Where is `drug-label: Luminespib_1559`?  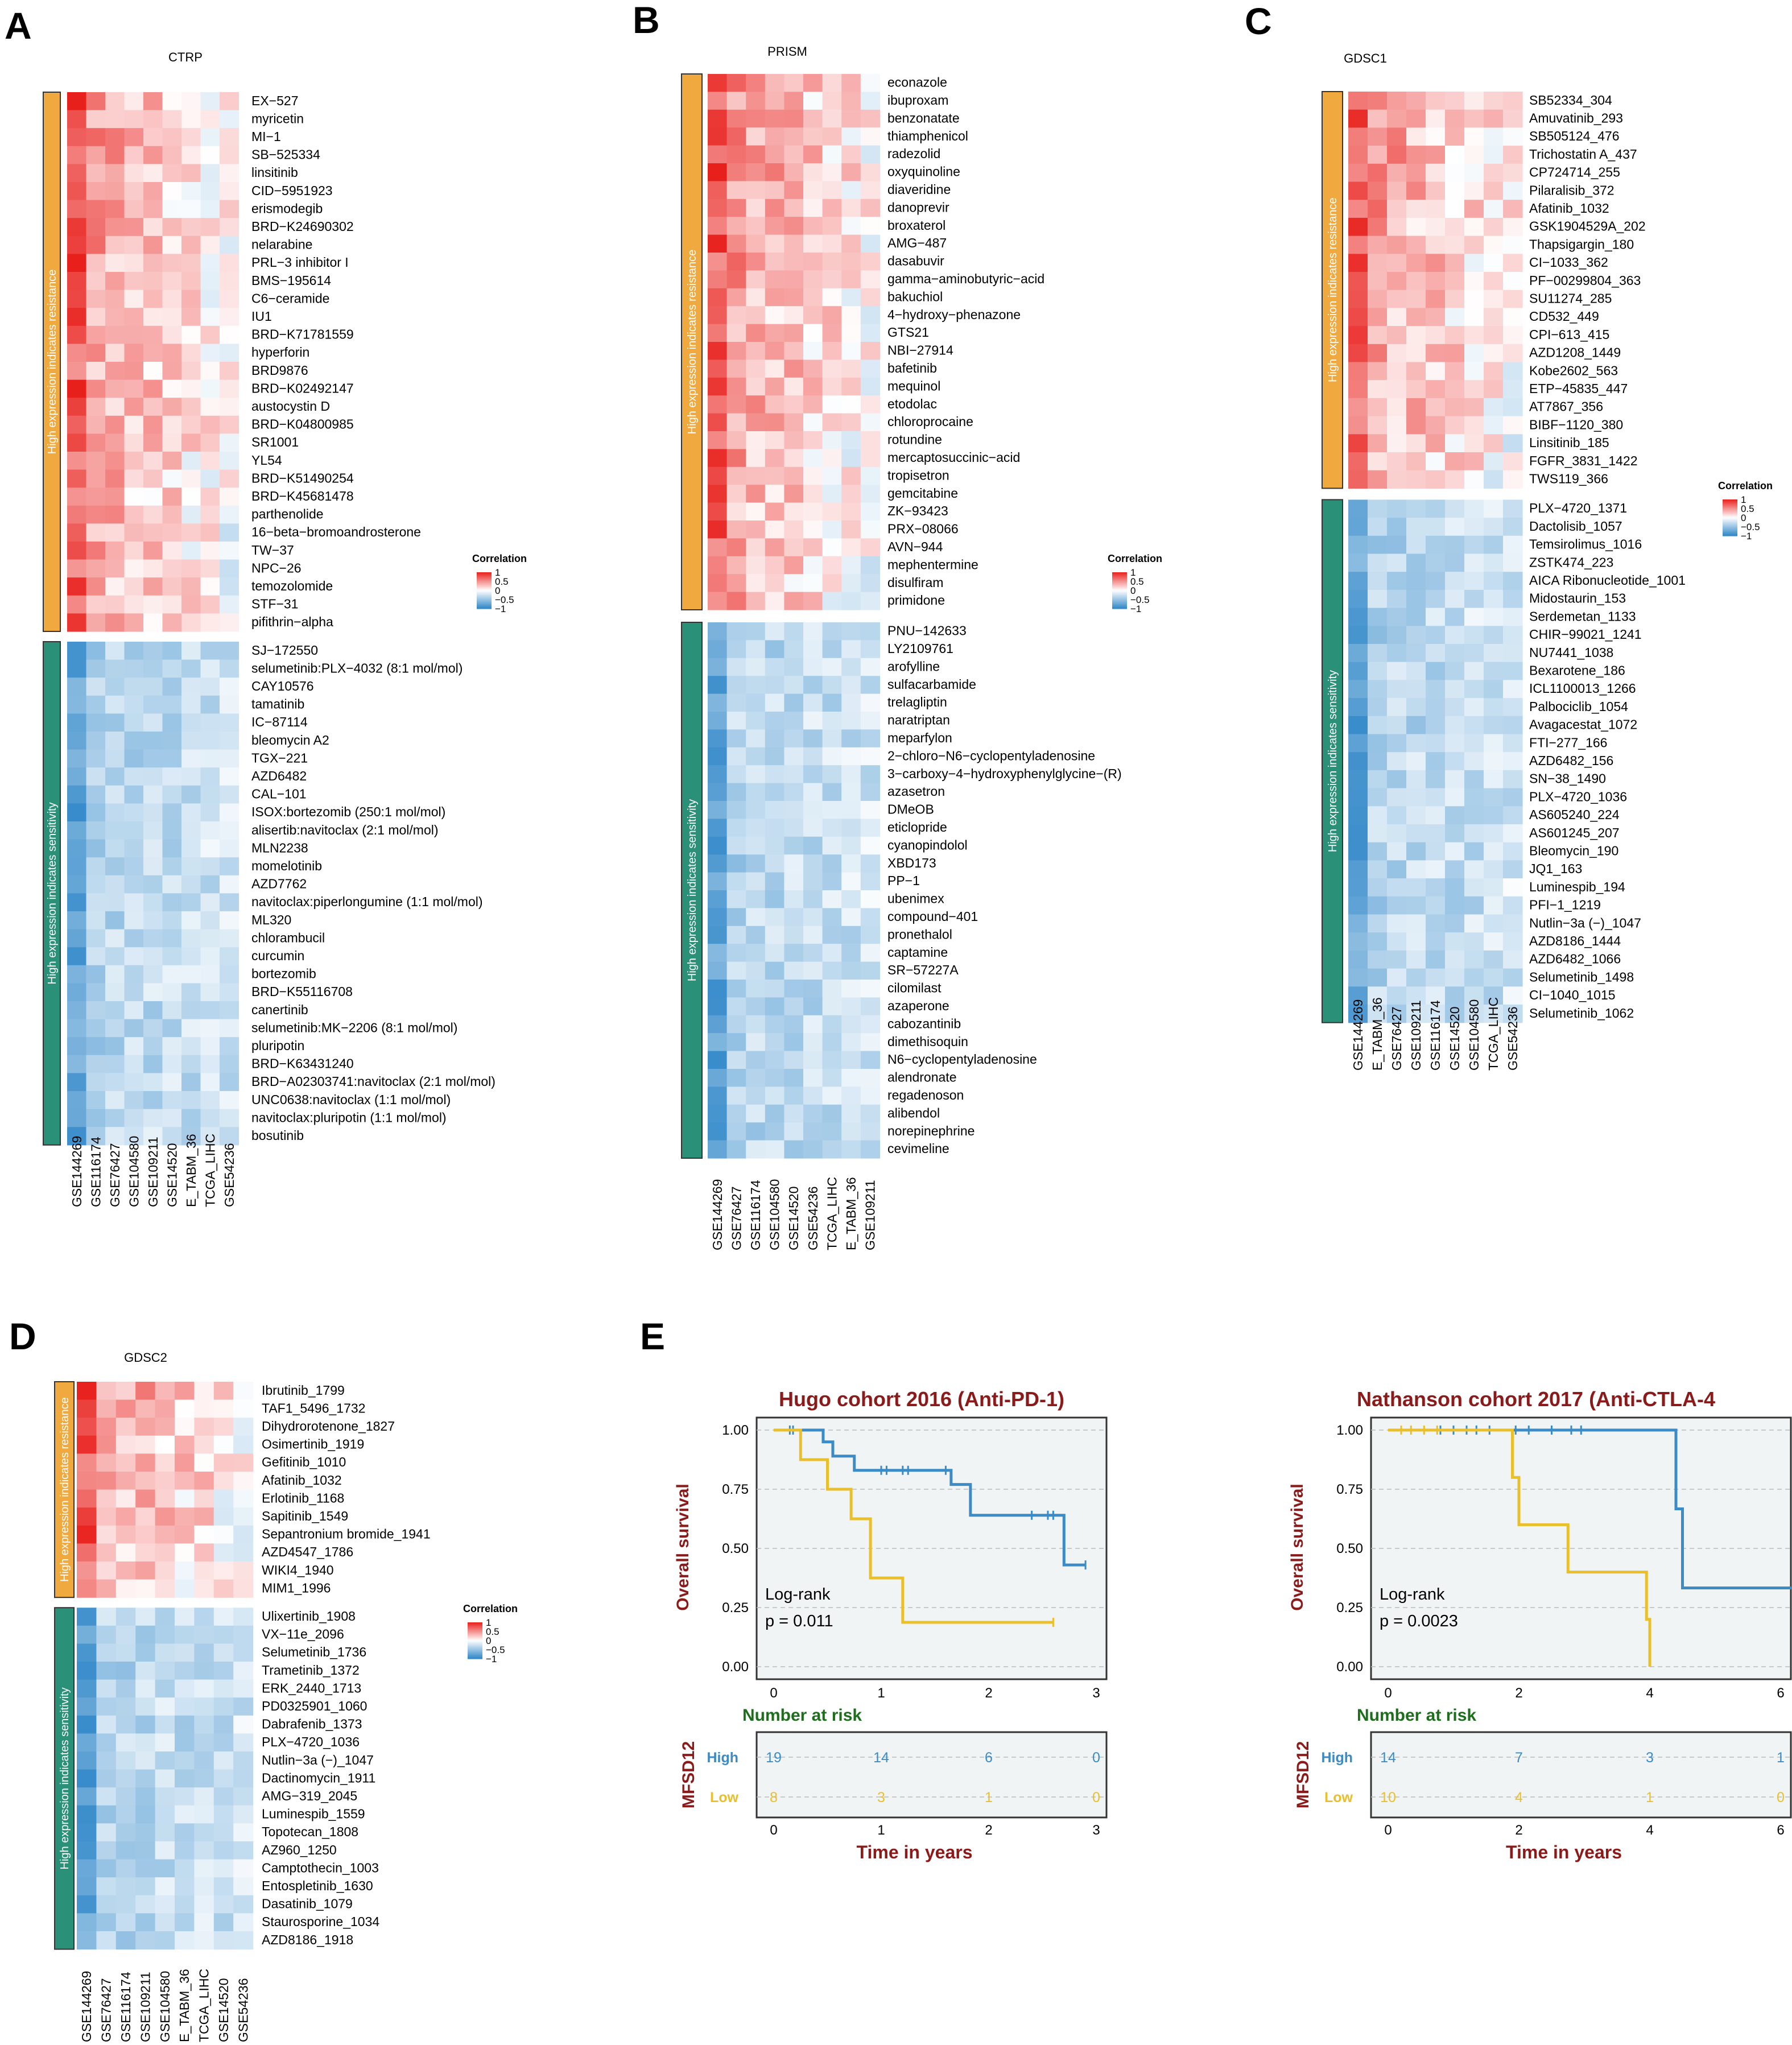
drug-label: Luminespib_1559 is located at coordinates (313, 1814).